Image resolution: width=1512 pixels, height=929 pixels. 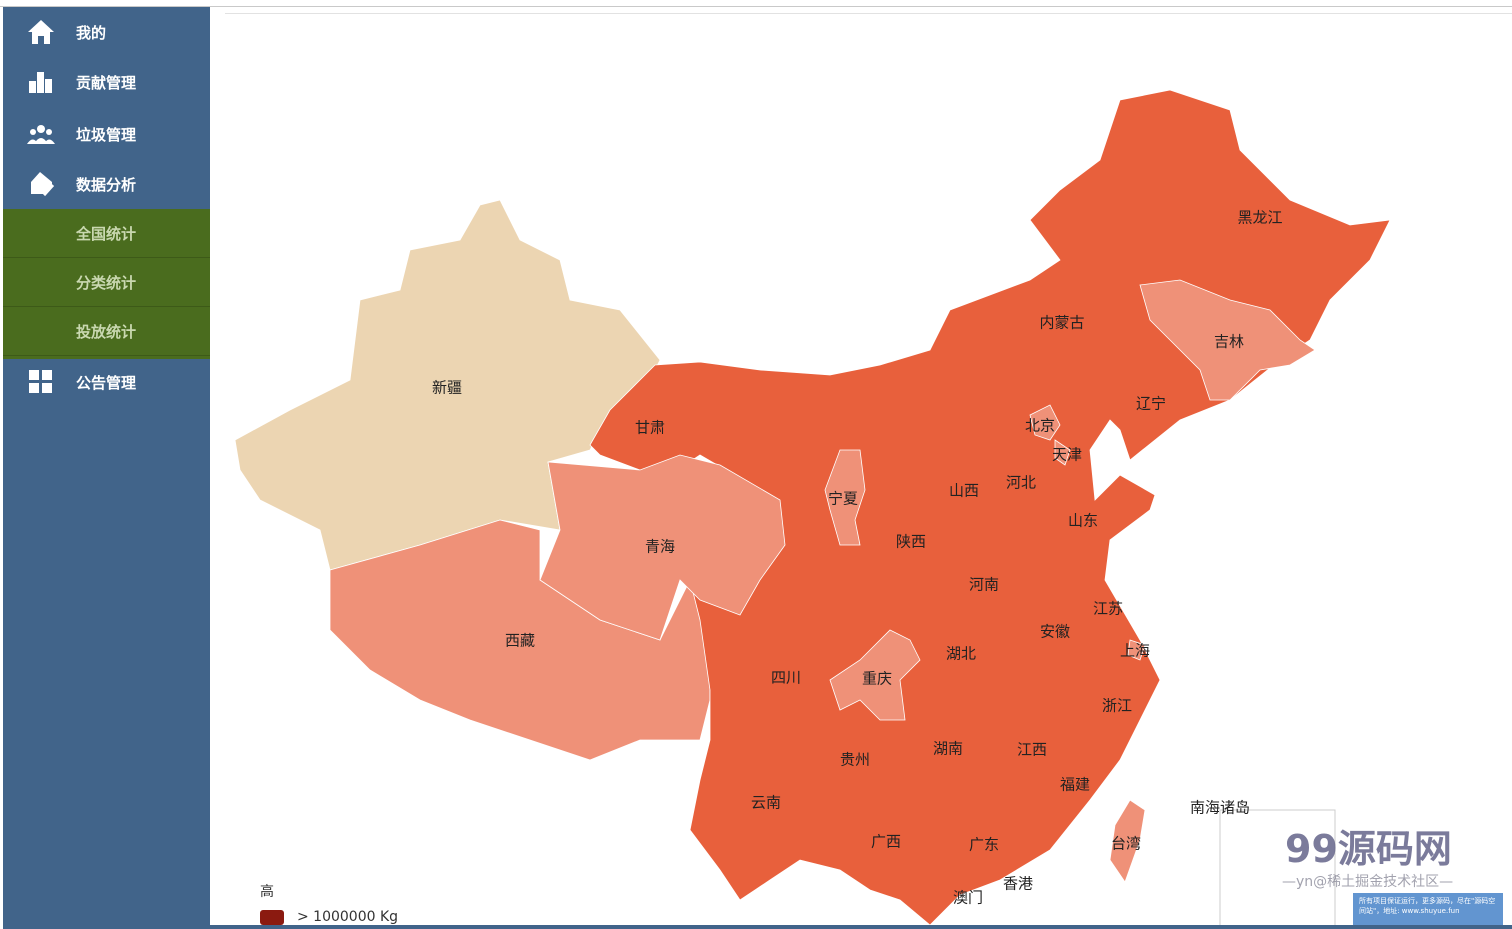 I want to click on label-sichuan: 四川, so click(x=786, y=677).